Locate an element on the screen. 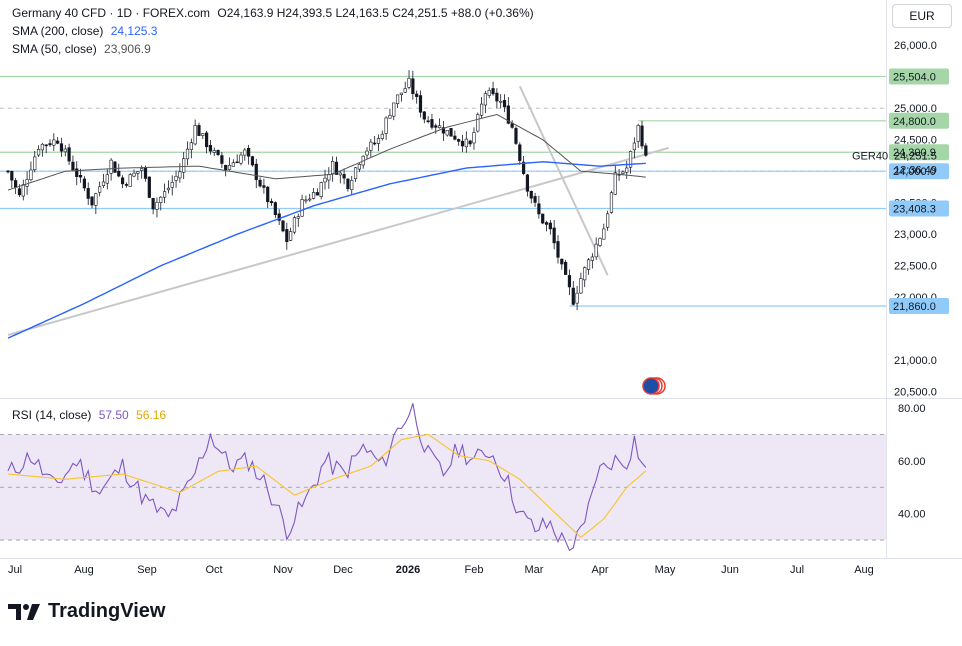 Image resolution: width=962 pixels, height=646 pixels. time-axis-tick: May is located at coordinates (665, 570).